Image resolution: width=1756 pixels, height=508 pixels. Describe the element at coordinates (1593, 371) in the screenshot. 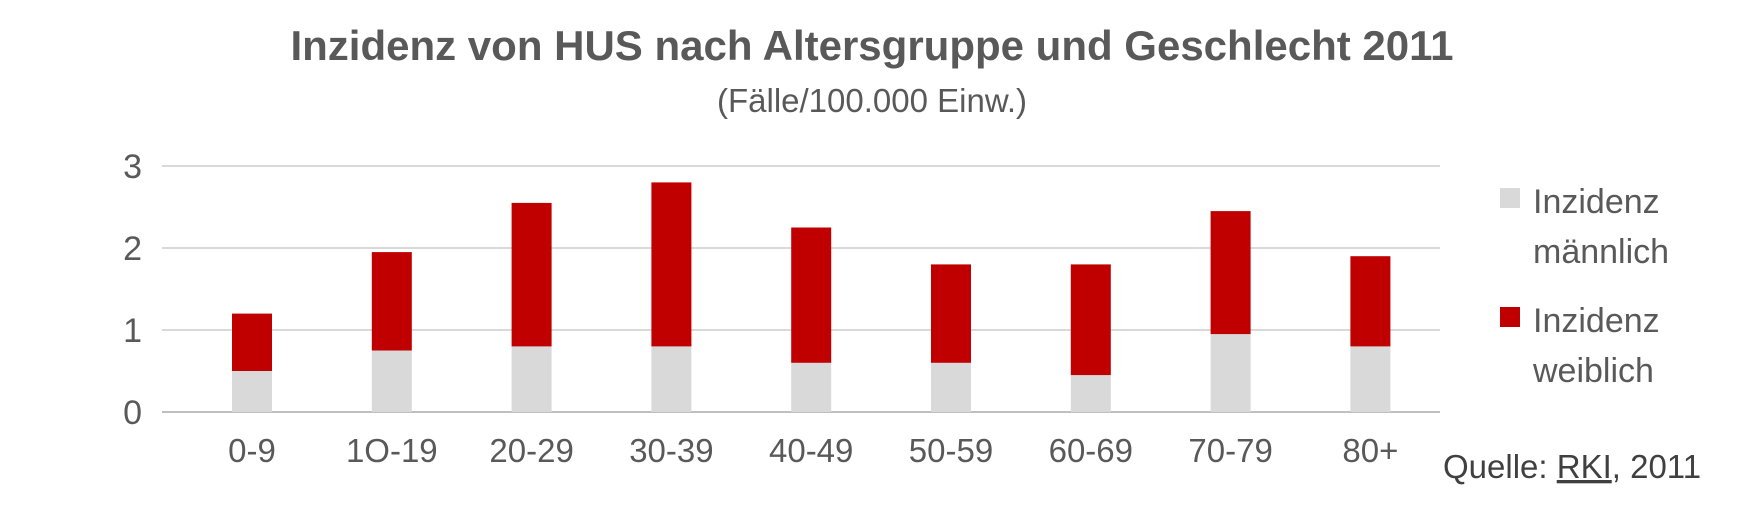

I see `legend-label-female-line2: weiblich` at that location.